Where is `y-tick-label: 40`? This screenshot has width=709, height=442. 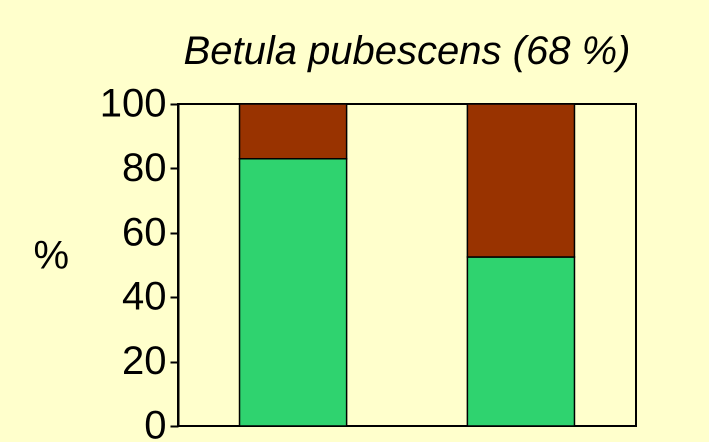 y-tick-label: 40 is located at coordinates (144, 296).